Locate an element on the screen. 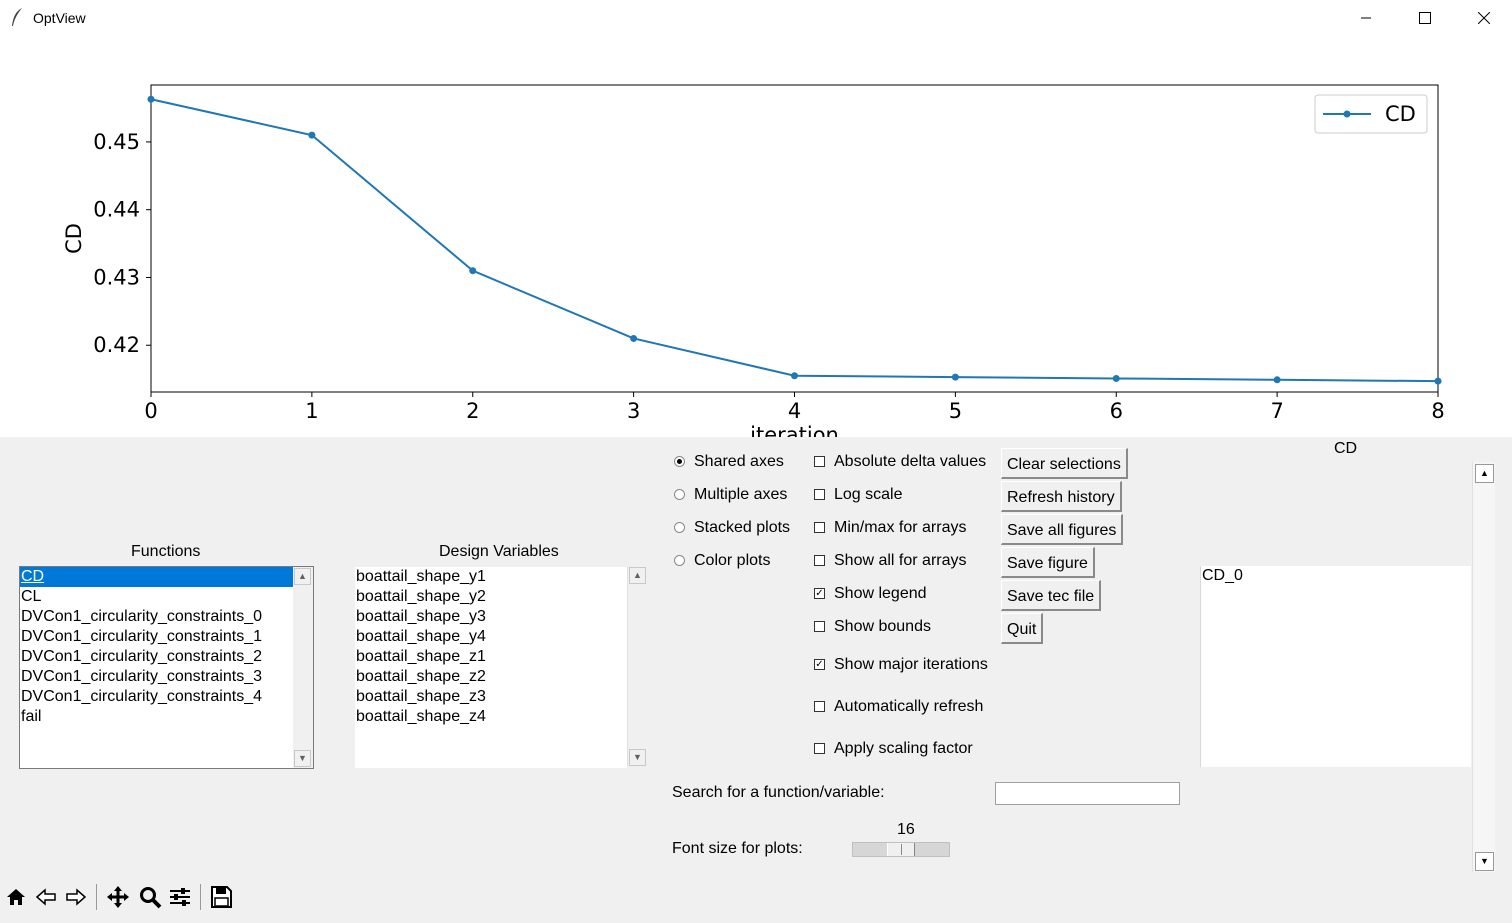  home-icon is located at coordinates (16, 897).